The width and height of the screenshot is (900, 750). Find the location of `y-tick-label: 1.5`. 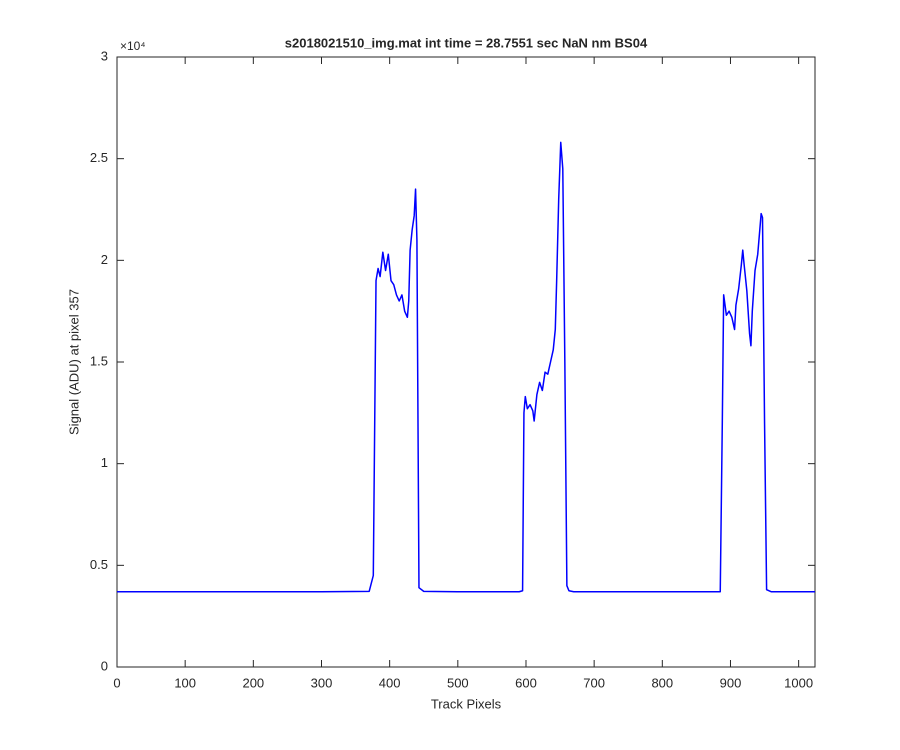

y-tick-label: 1.5 is located at coordinates (99, 360).